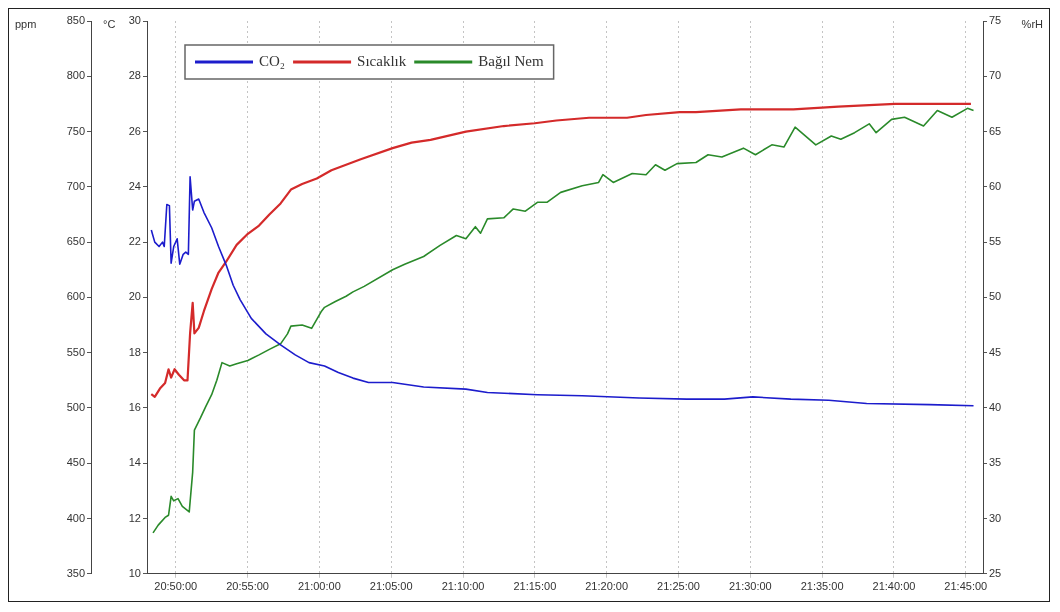 Image resolution: width=1060 pixels, height=612 pixels. What do you see at coordinates (822, 586) in the screenshot?
I see `x-tick-label: 21:35:00` at bounding box center [822, 586].